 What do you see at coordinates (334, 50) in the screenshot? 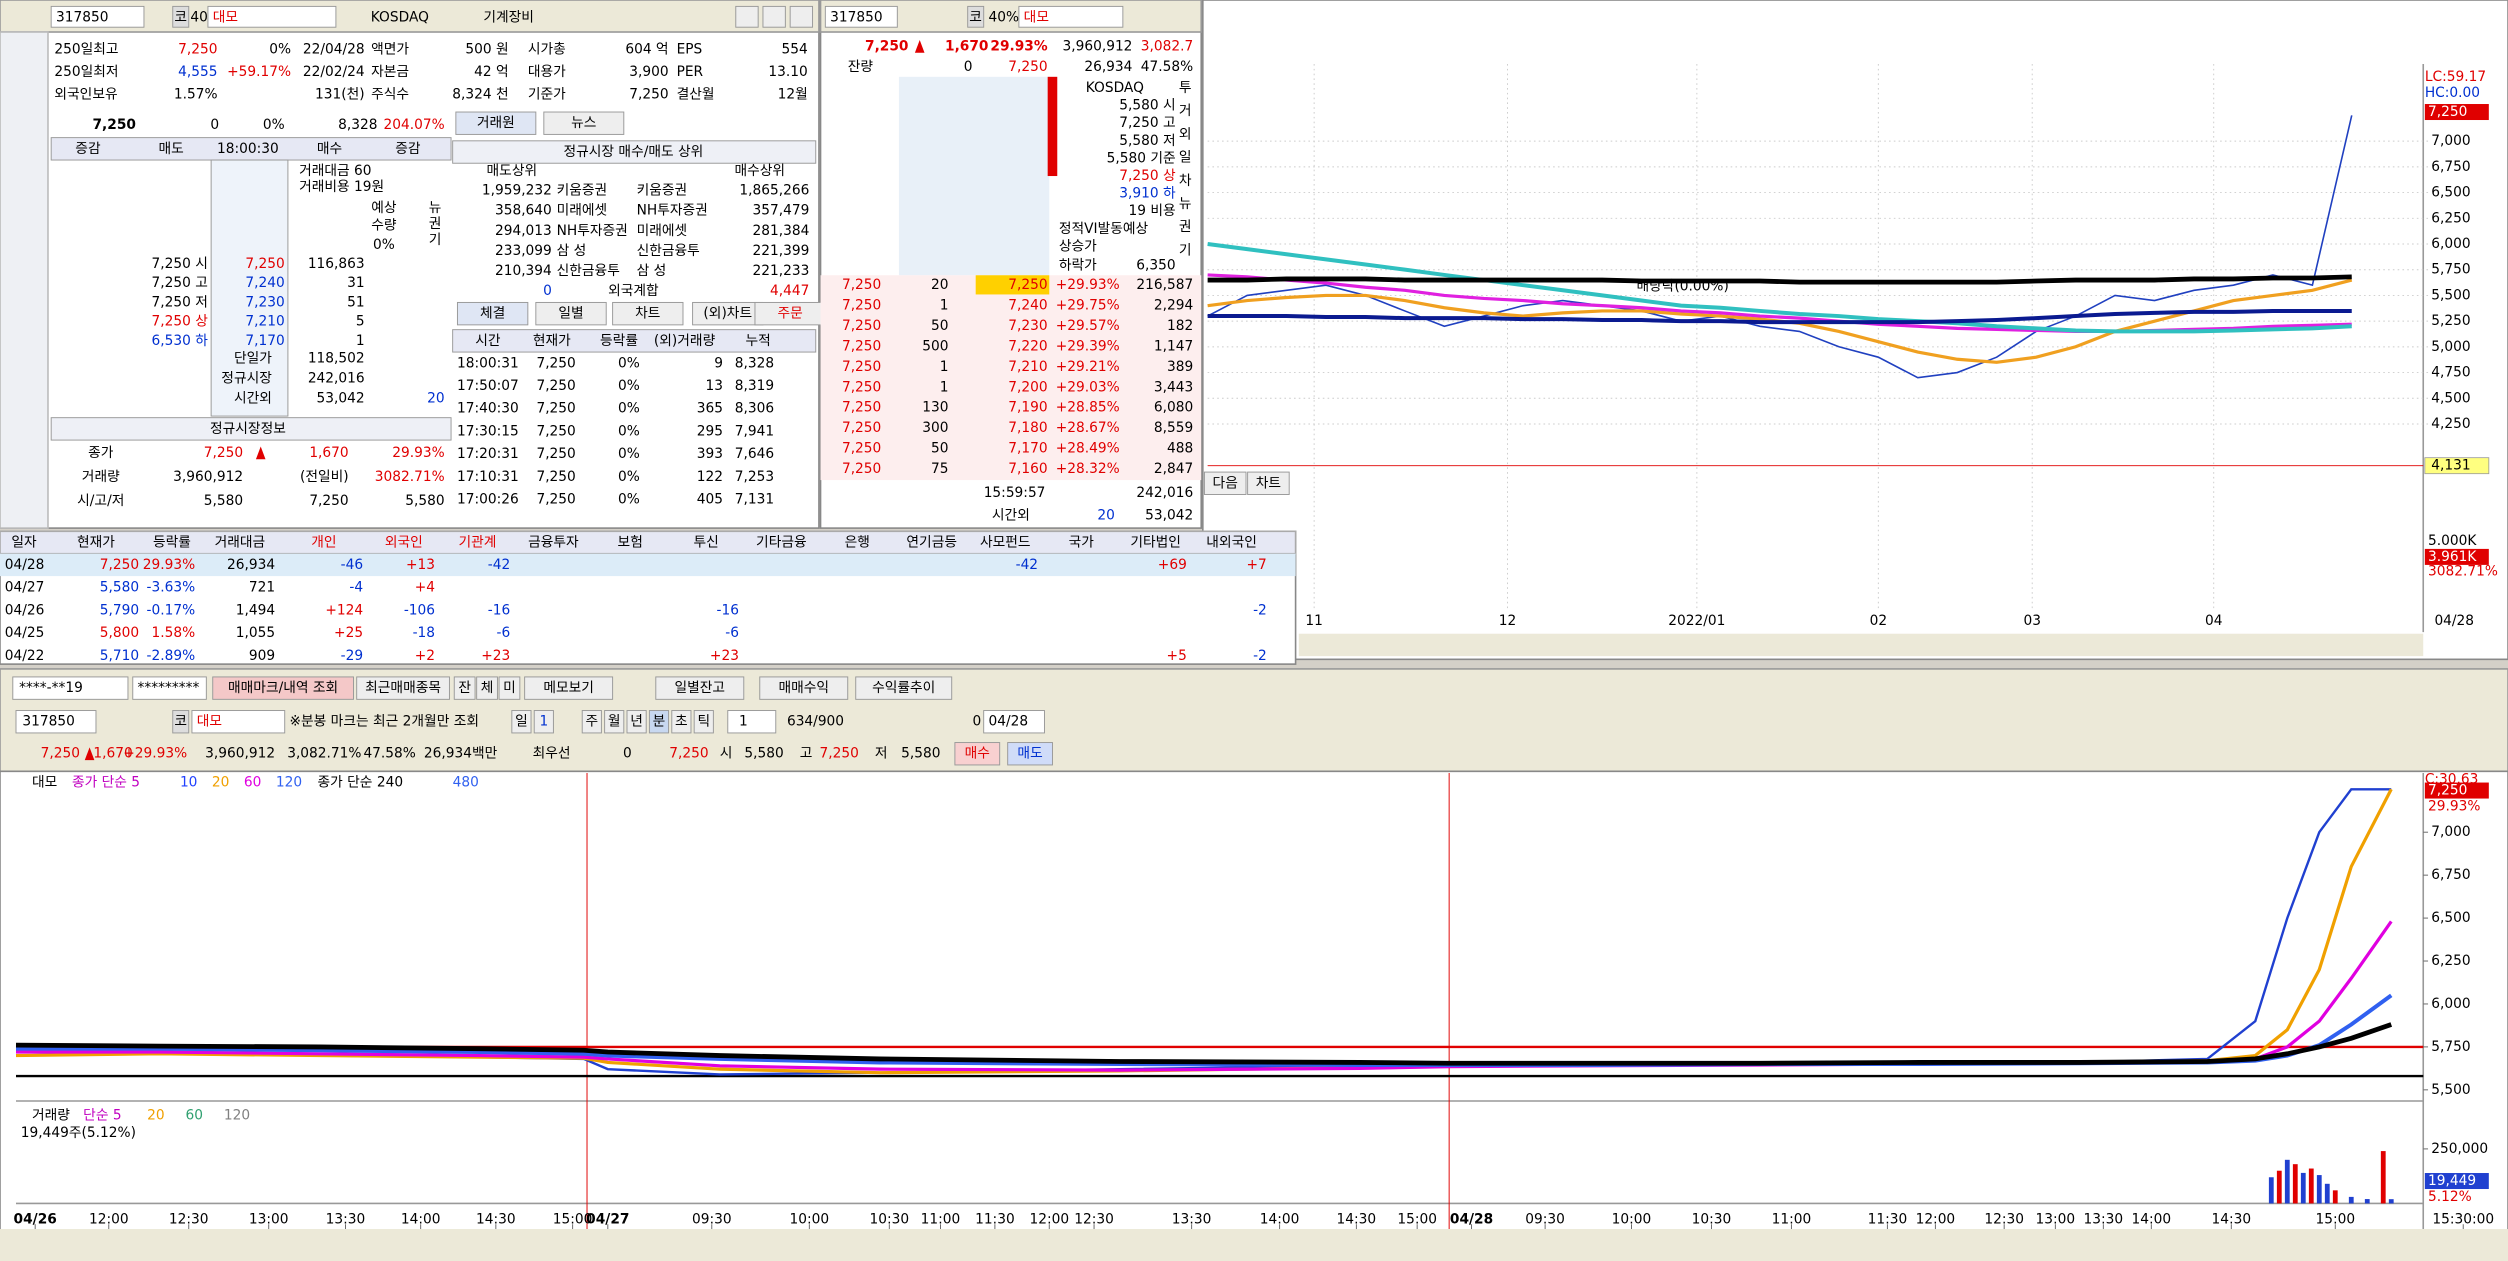
I see `text: 22/04/28` at bounding box center [334, 50].